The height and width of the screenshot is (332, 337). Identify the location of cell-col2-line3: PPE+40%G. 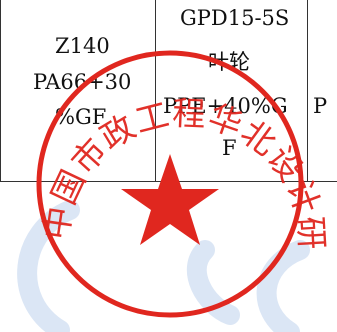
(225, 106).